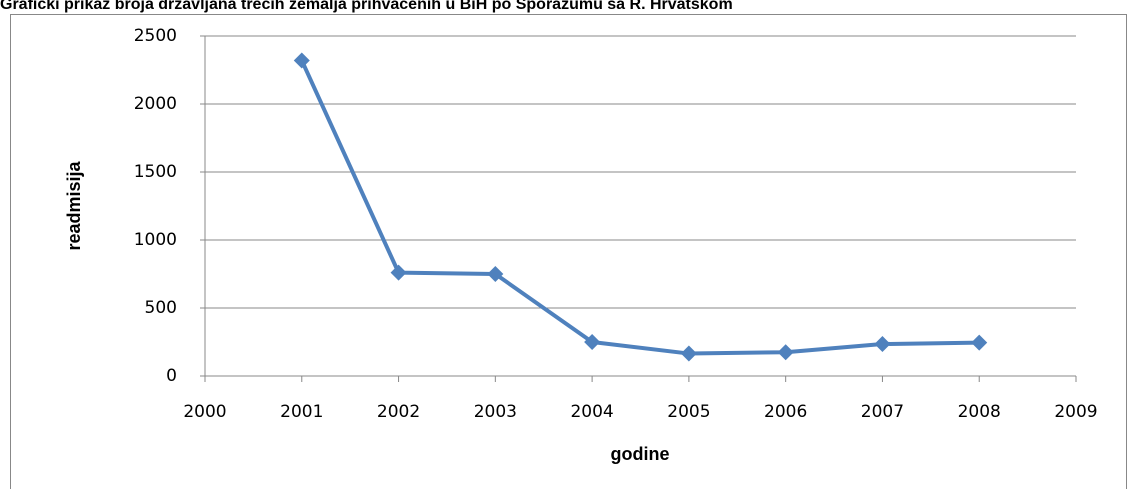  I want to click on x-axis-label: godine, so click(640, 454).